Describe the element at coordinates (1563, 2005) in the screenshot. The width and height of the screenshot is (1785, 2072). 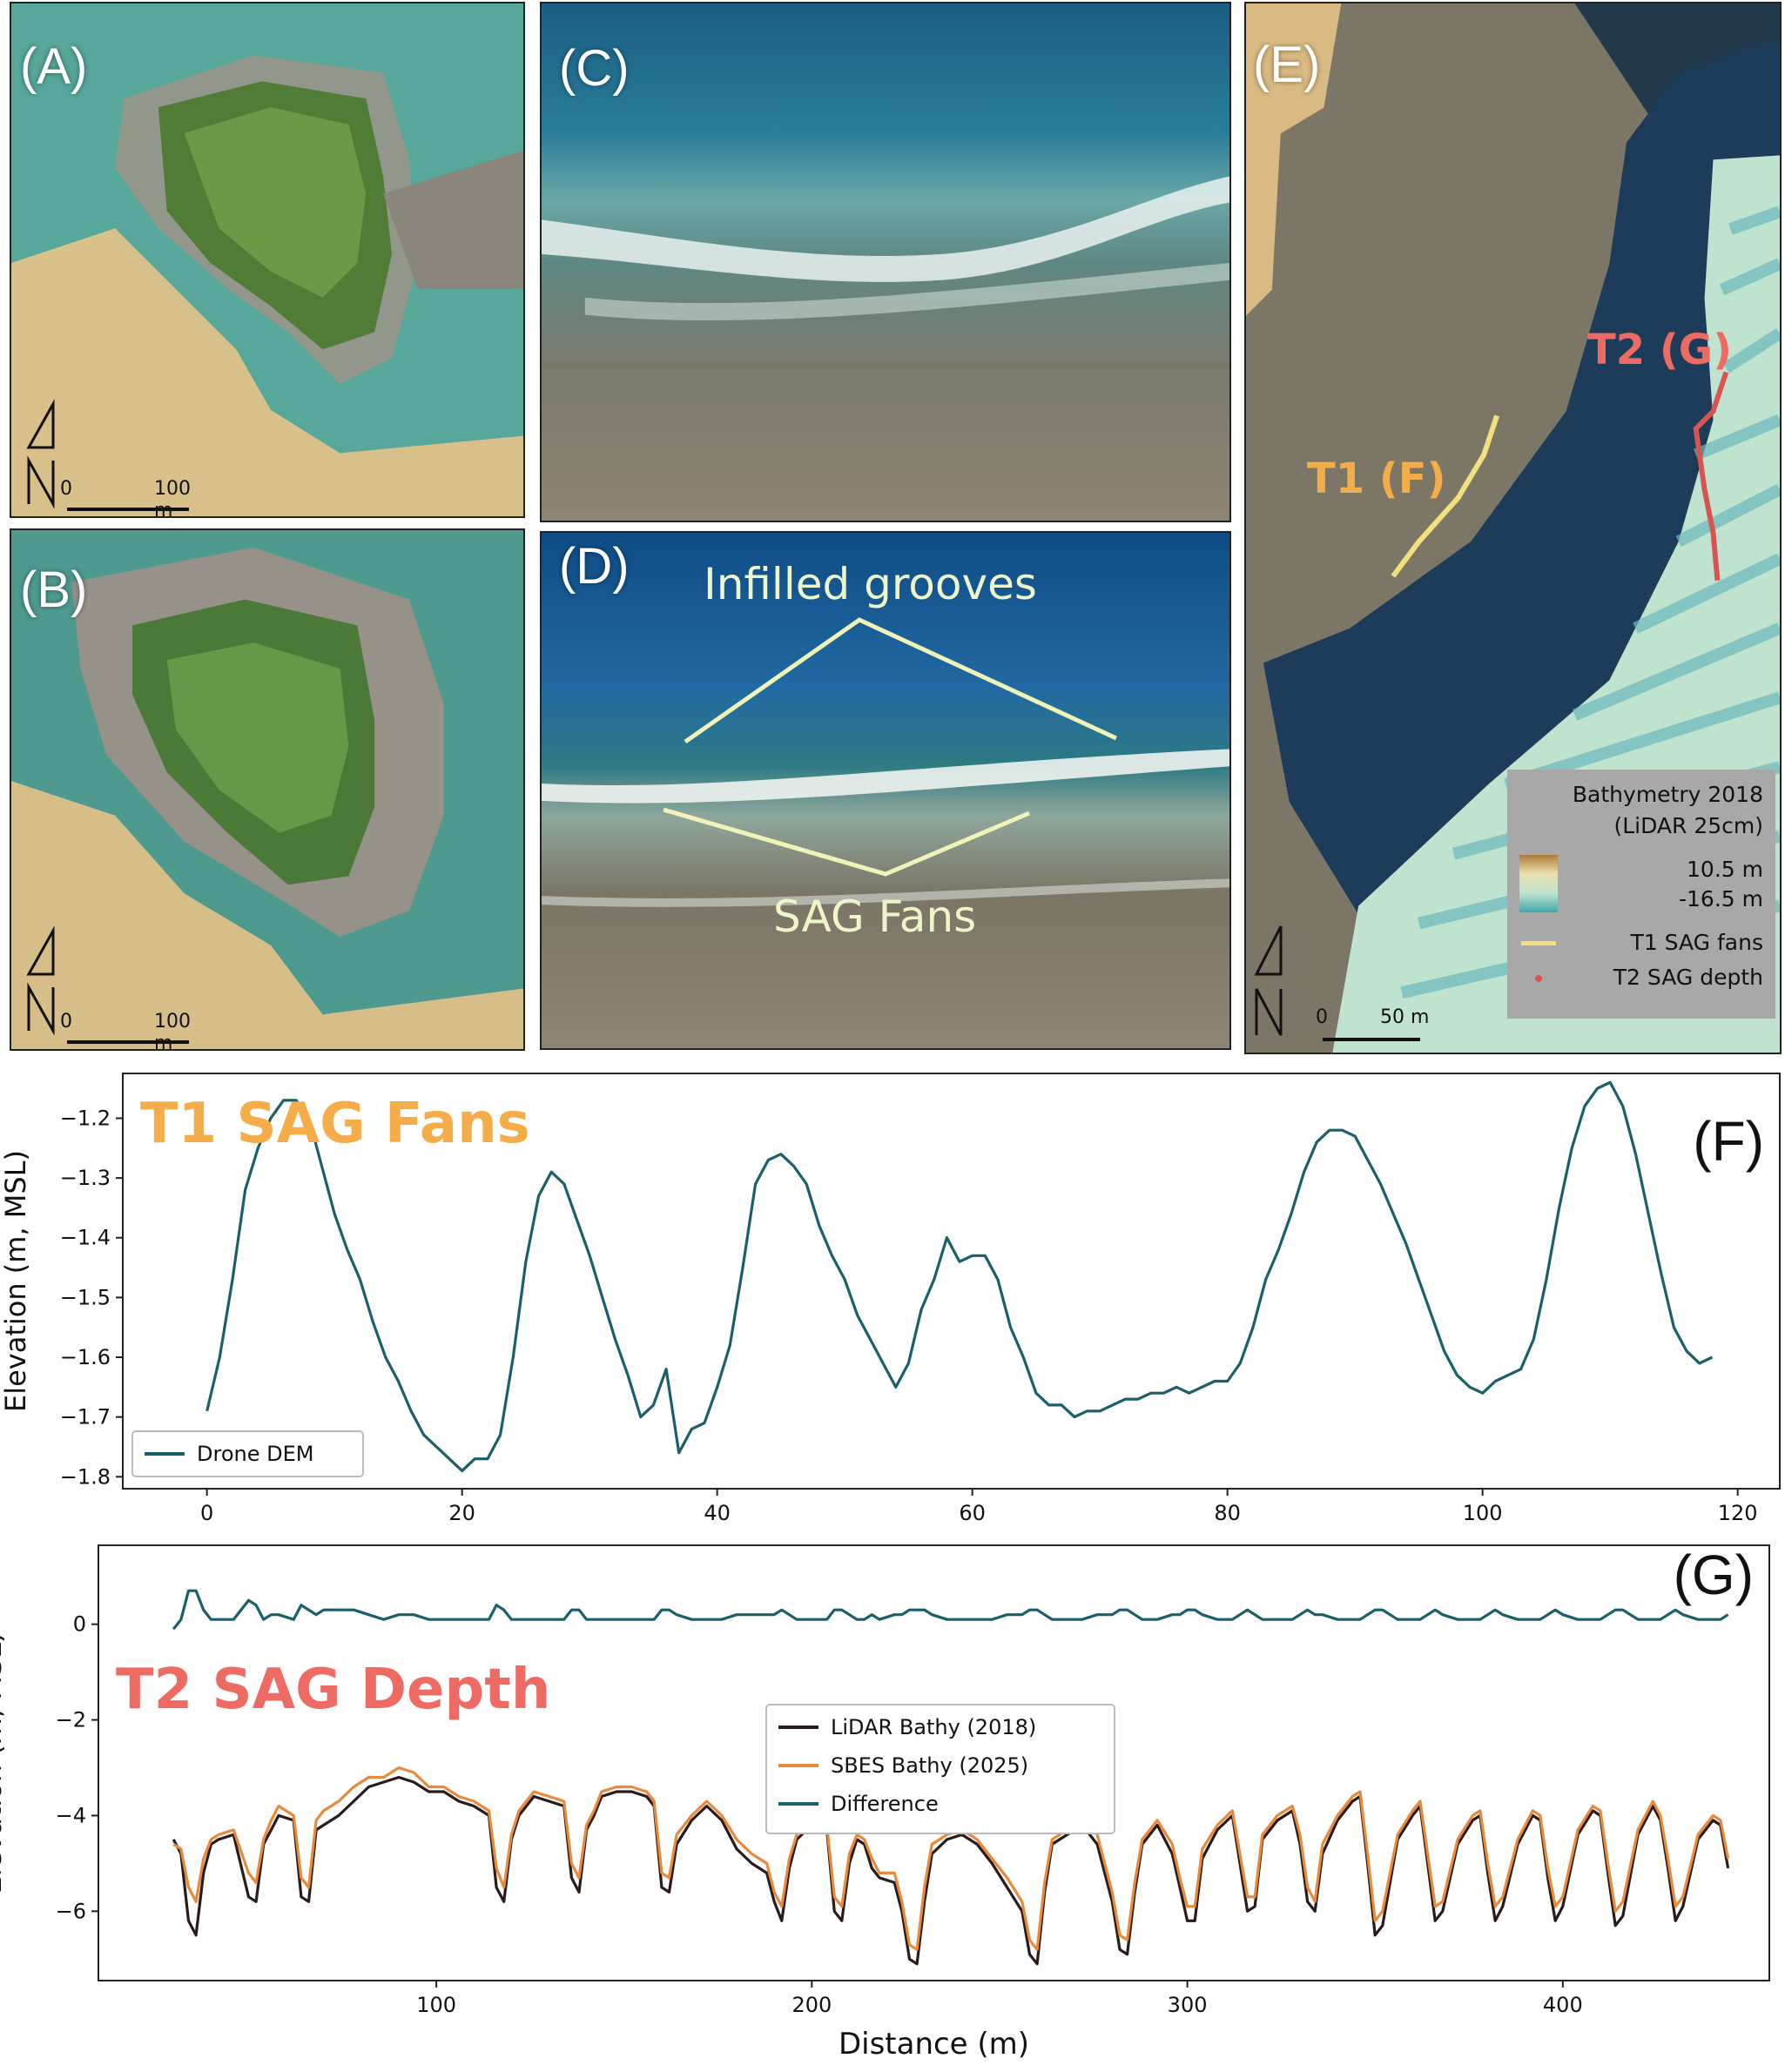
I see `x-tick-label-g: 400` at that location.